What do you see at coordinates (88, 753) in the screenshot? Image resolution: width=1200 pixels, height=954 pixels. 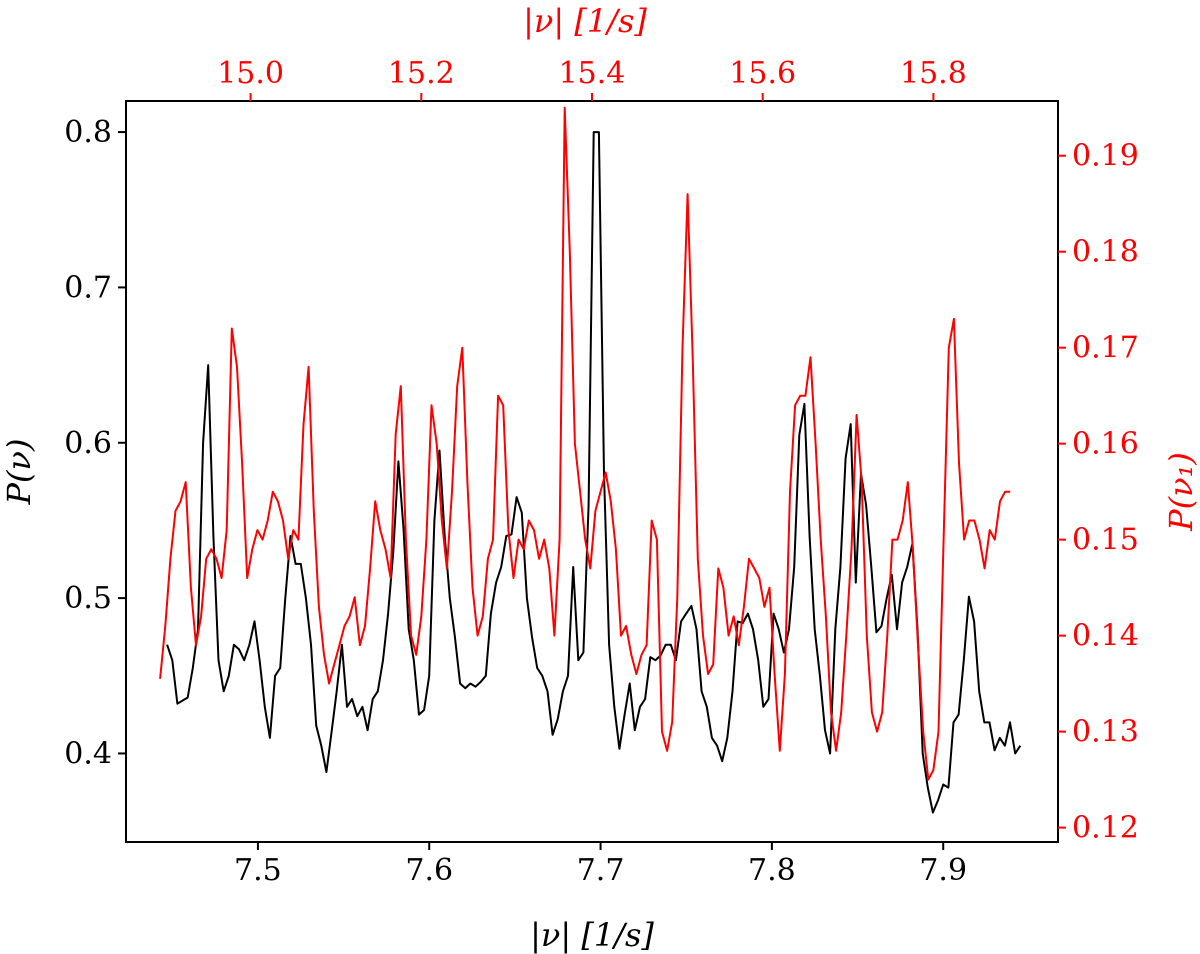 I see `y-tick-label: 0.4` at bounding box center [88, 753].